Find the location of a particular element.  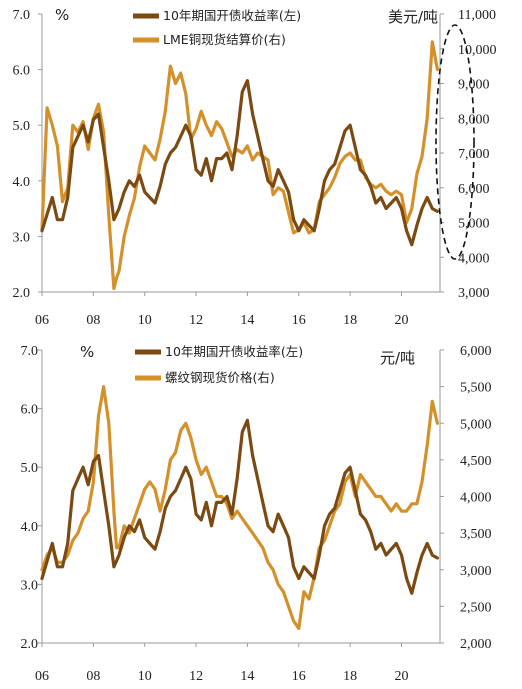

right-tick-label: 2,500 is located at coordinates (476, 607).